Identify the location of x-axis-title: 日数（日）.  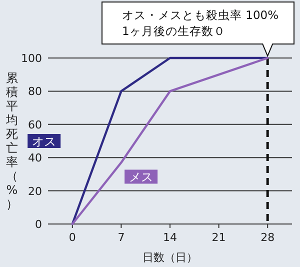
(170, 257).